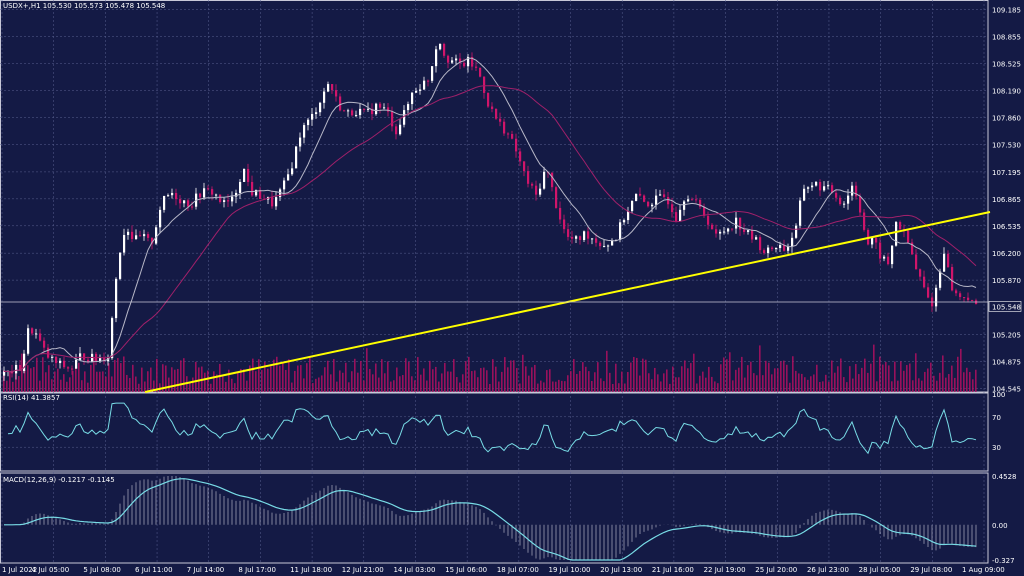  What do you see at coordinates (502, 423) in the screenshot?
I see `rsi-panel: 100 70 30` at bounding box center [502, 423].